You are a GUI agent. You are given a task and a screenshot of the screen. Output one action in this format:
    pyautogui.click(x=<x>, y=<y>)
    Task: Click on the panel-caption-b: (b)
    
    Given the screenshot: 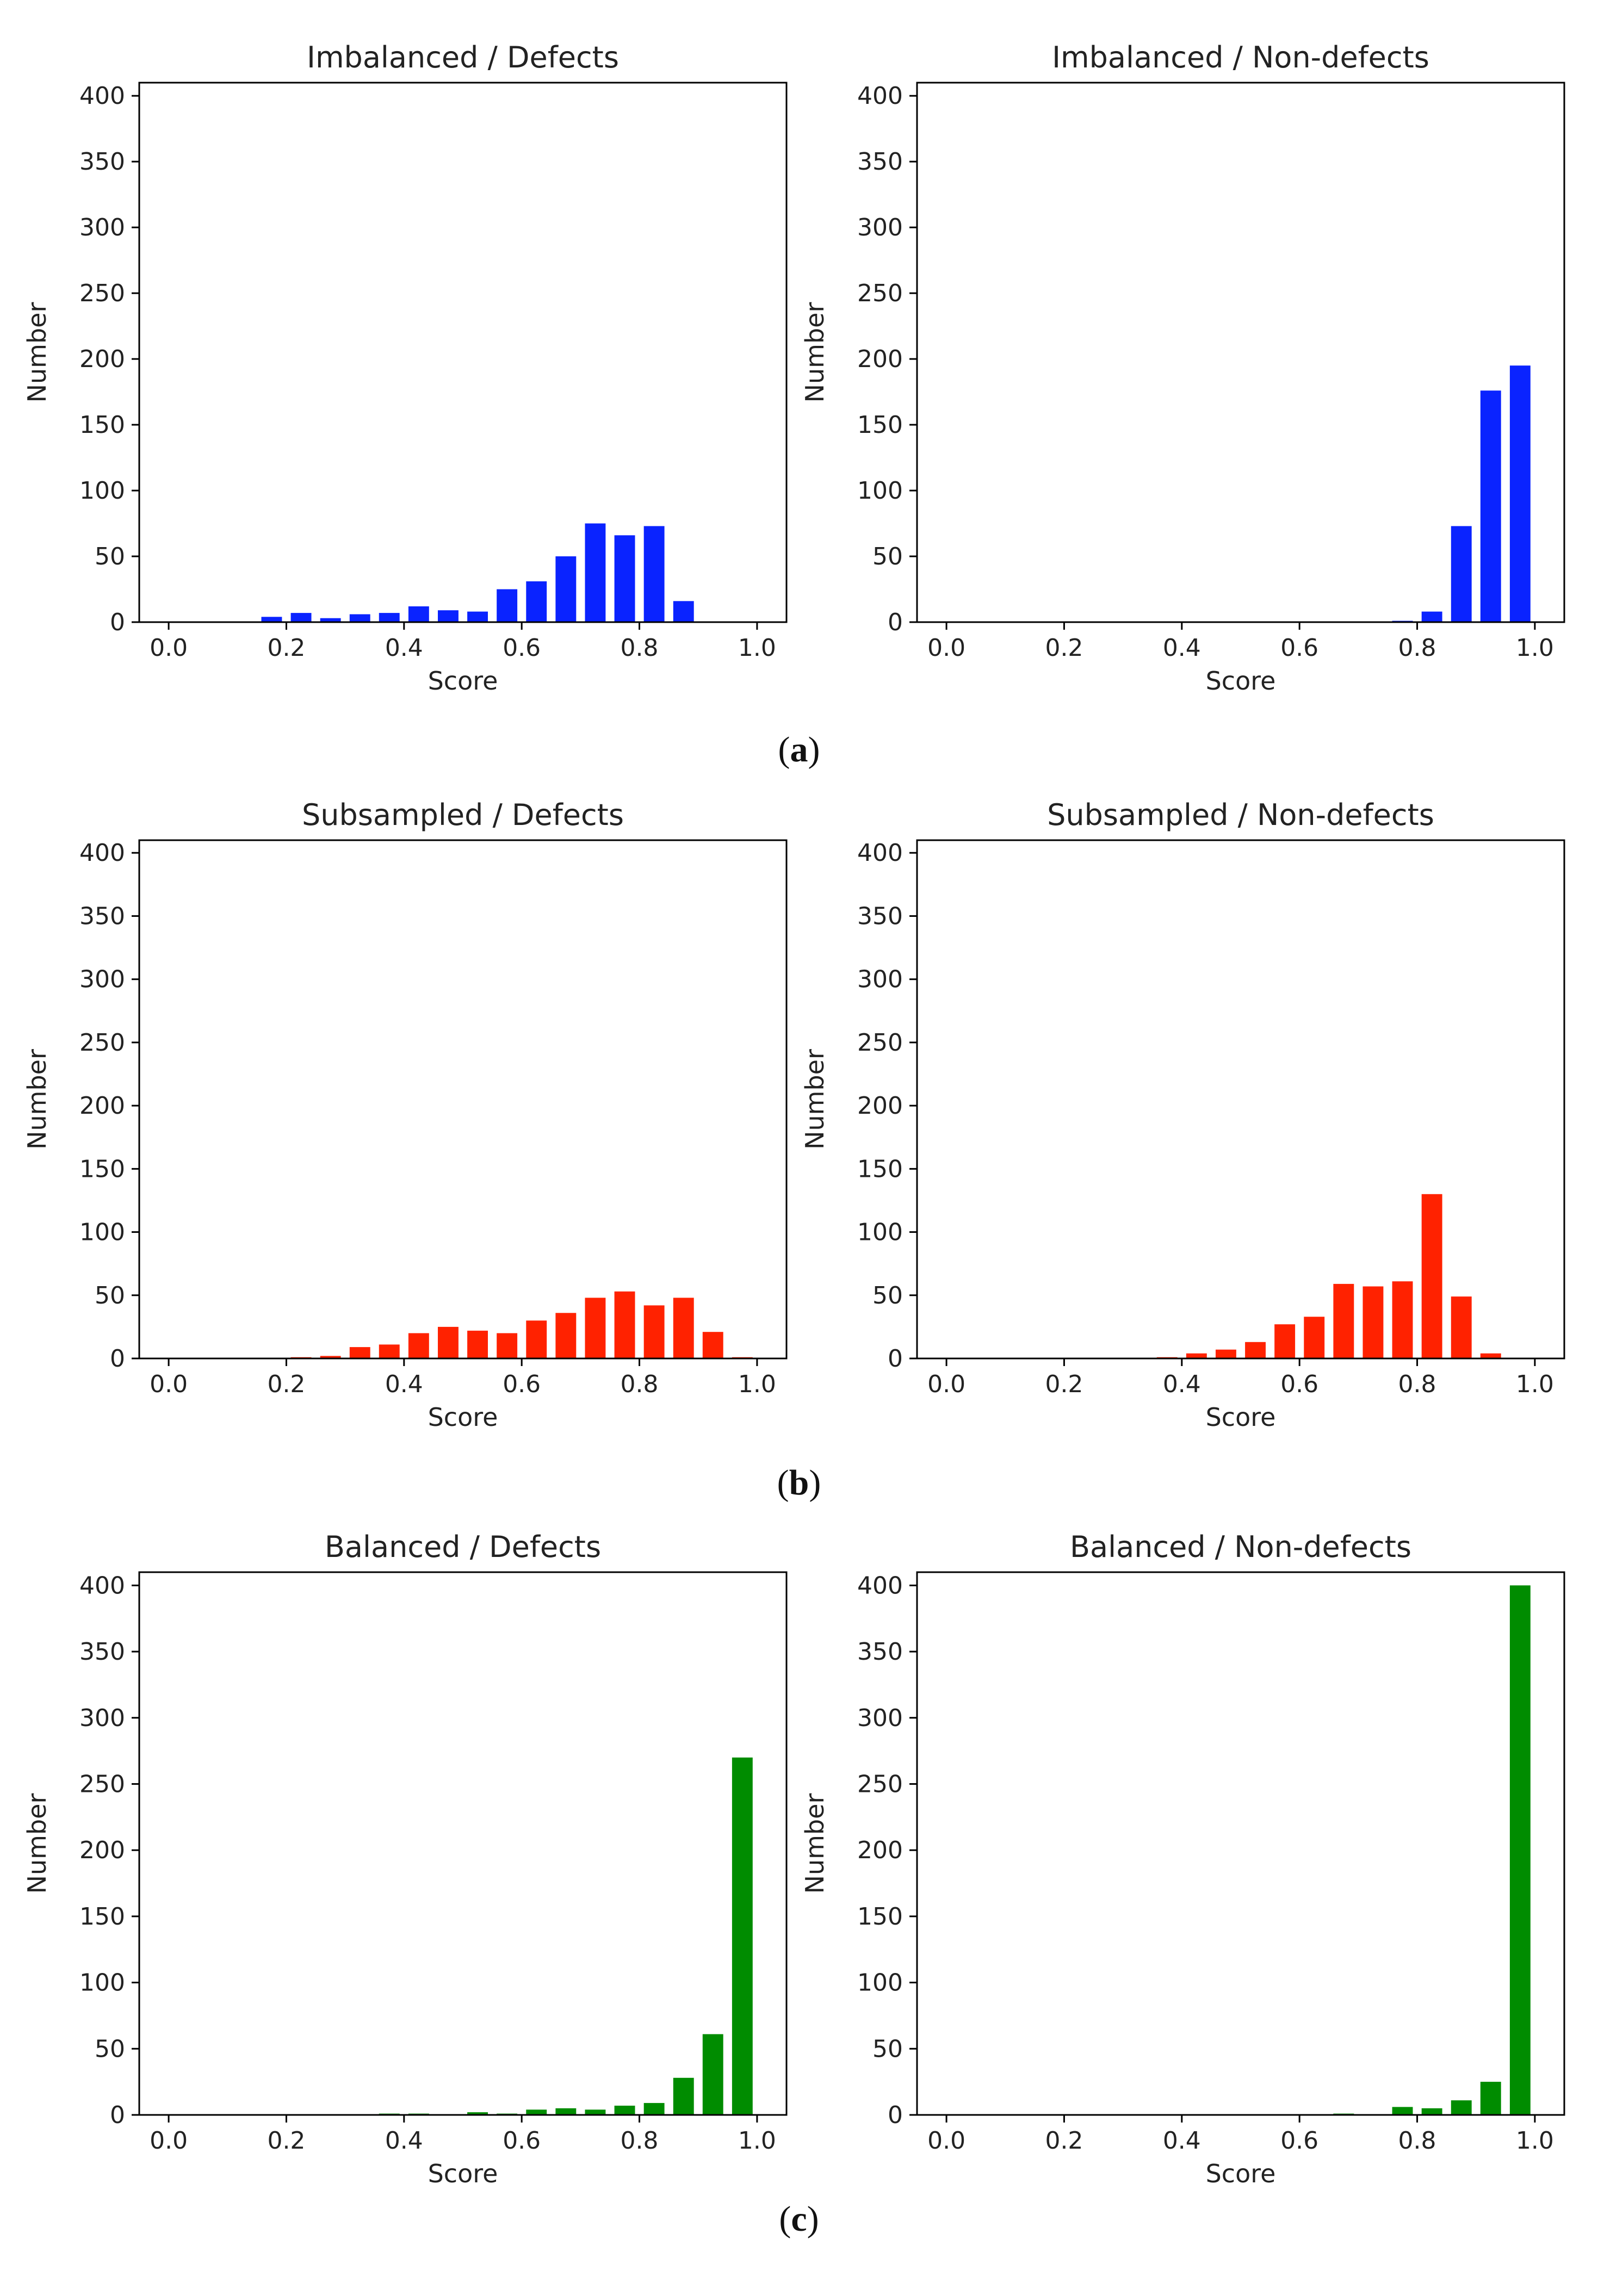 What is the action you would take?
    pyautogui.click(x=799, y=1483)
    